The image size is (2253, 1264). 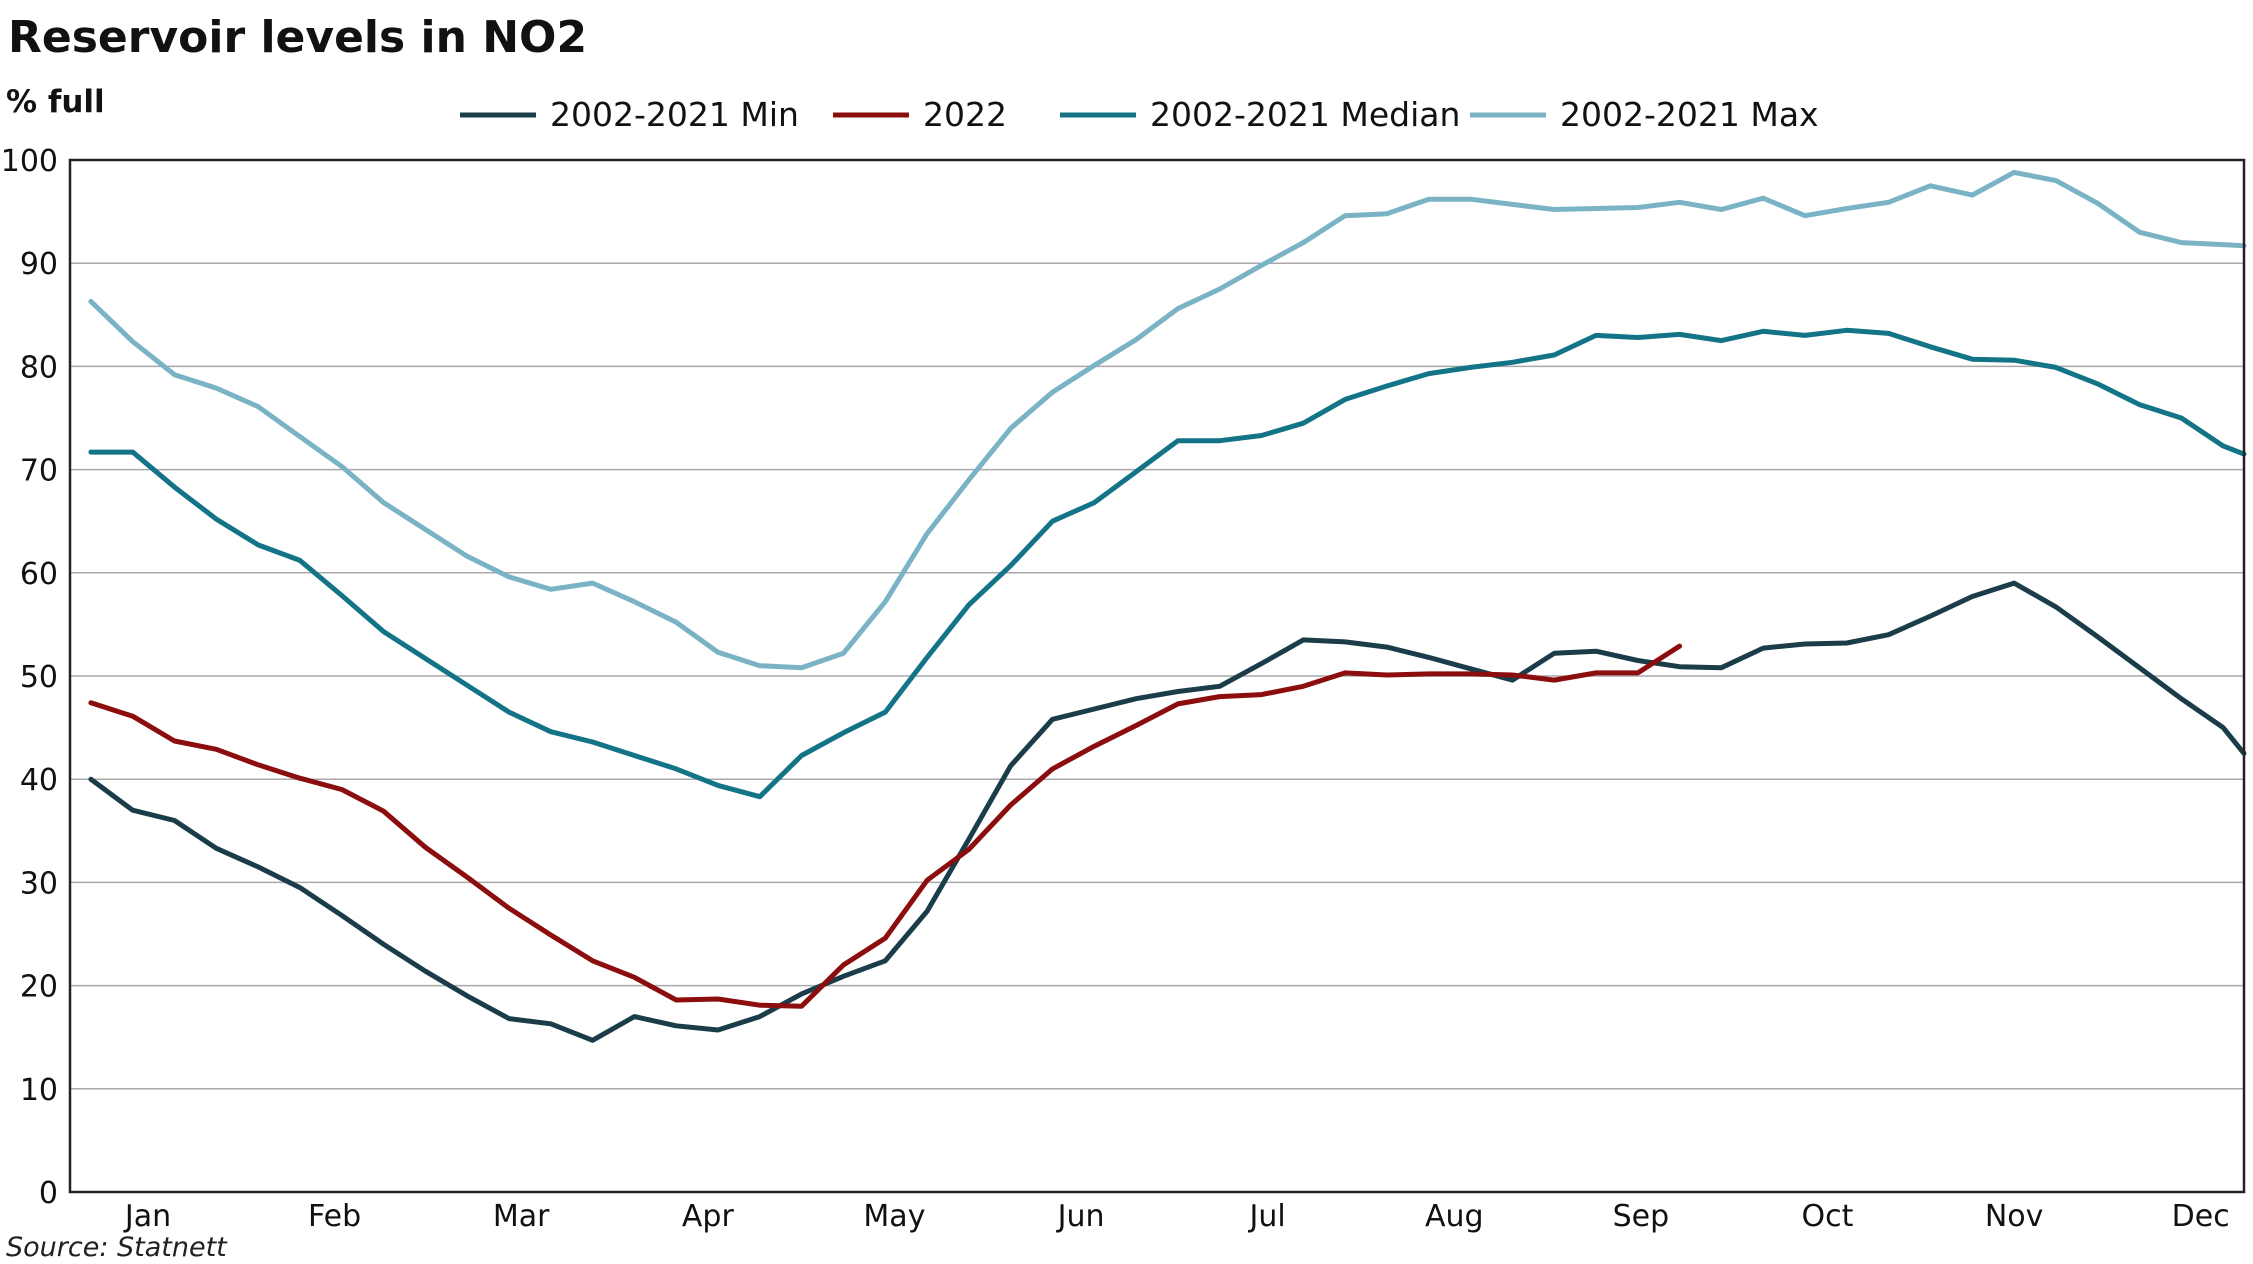 I want to click on x-tick-label-aug: Aug, so click(x=1454, y=1216).